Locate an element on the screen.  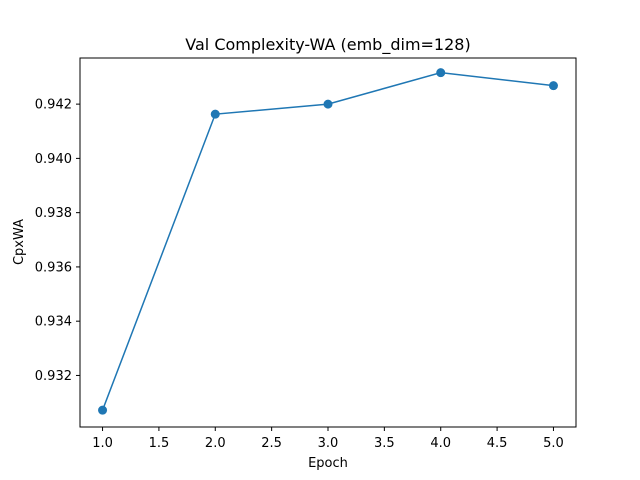
y-tick-label: 0.936 is located at coordinates (53, 267).